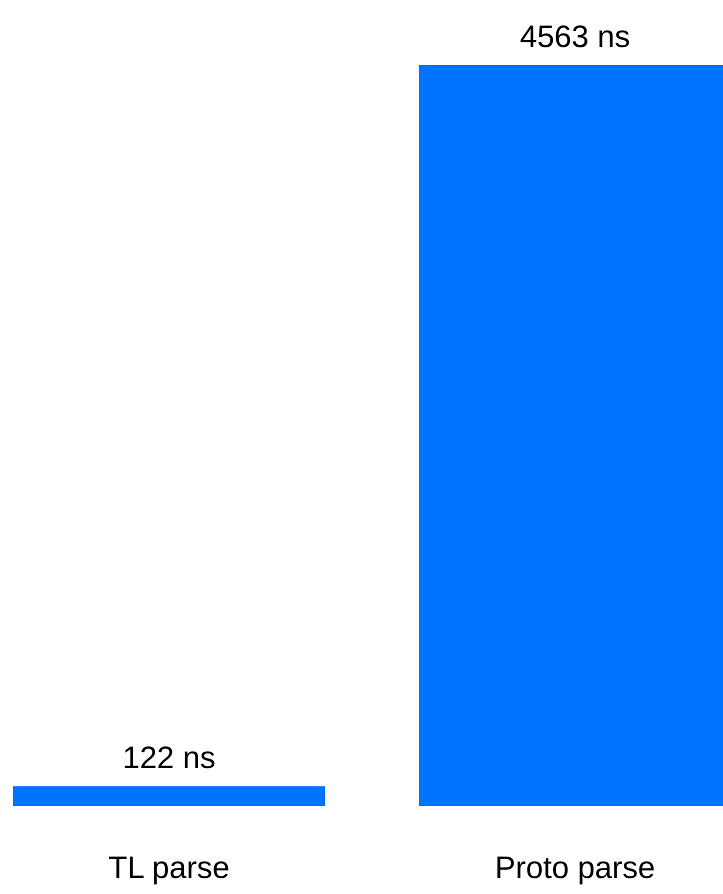  What do you see at coordinates (169, 867) in the screenshot?
I see `x-tick-label: TL parse` at bounding box center [169, 867].